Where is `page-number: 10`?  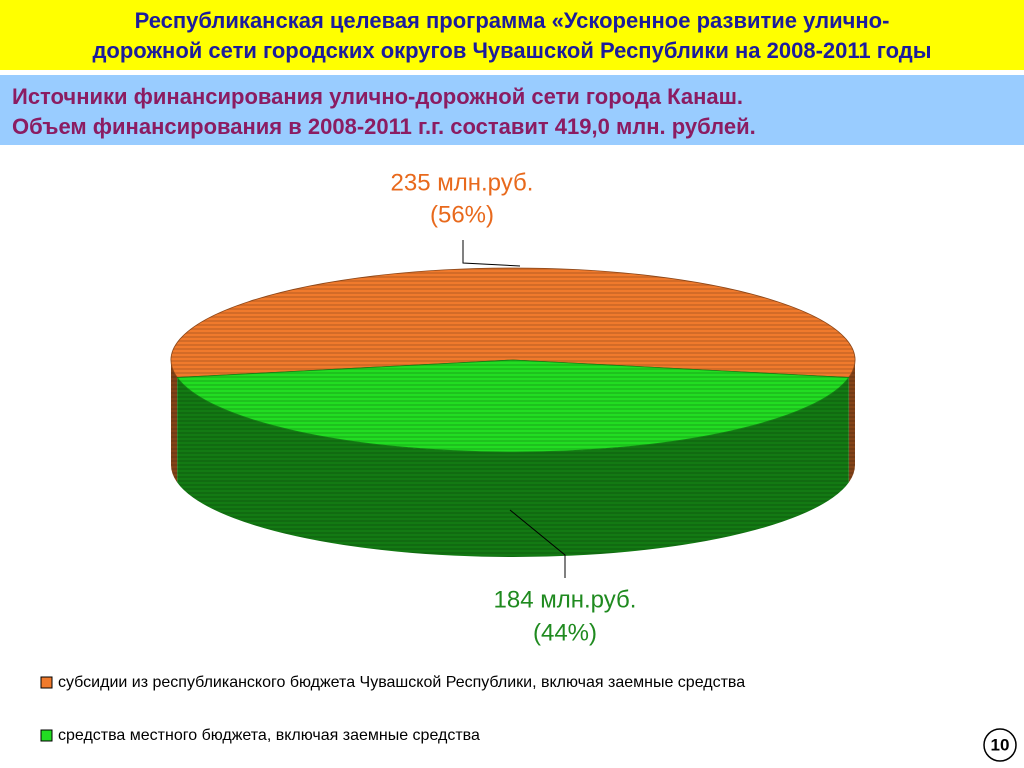 page-number: 10 is located at coordinates (1000, 744).